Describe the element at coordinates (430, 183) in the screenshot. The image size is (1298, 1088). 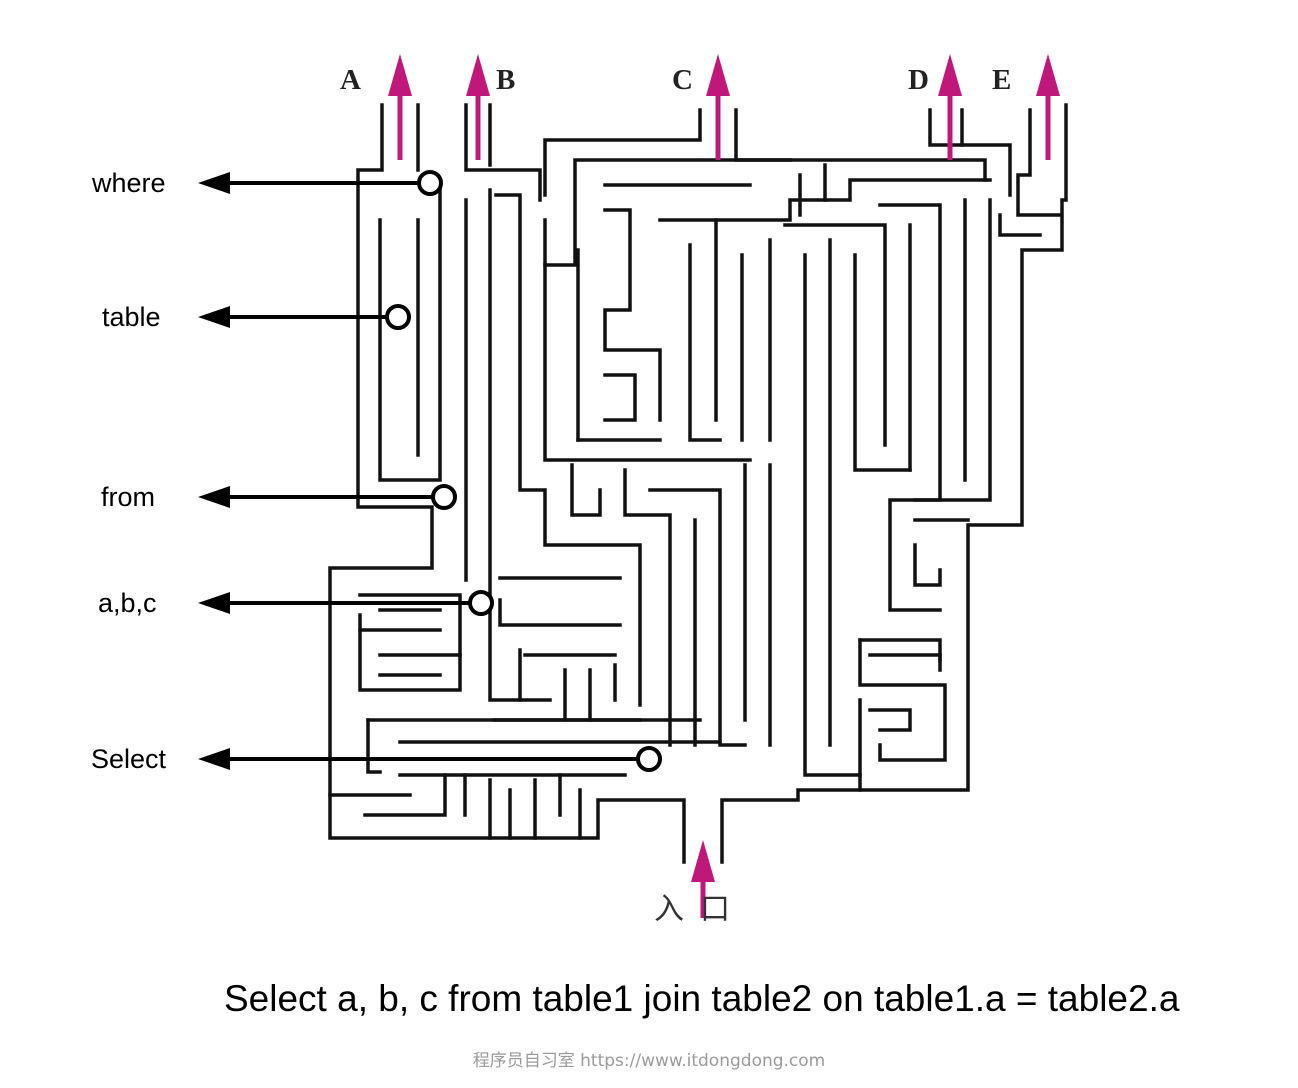
I see `where-pointer-marker` at that location.